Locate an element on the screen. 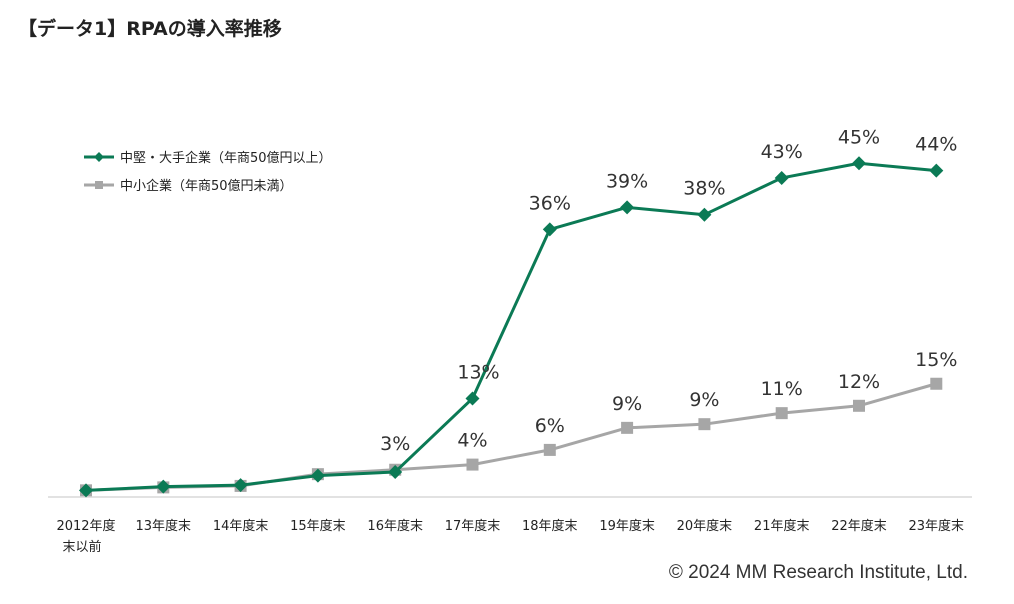 The height and width of the screenshot is (604, 1014). data-label: 13% is located at coordinates (478, 372).